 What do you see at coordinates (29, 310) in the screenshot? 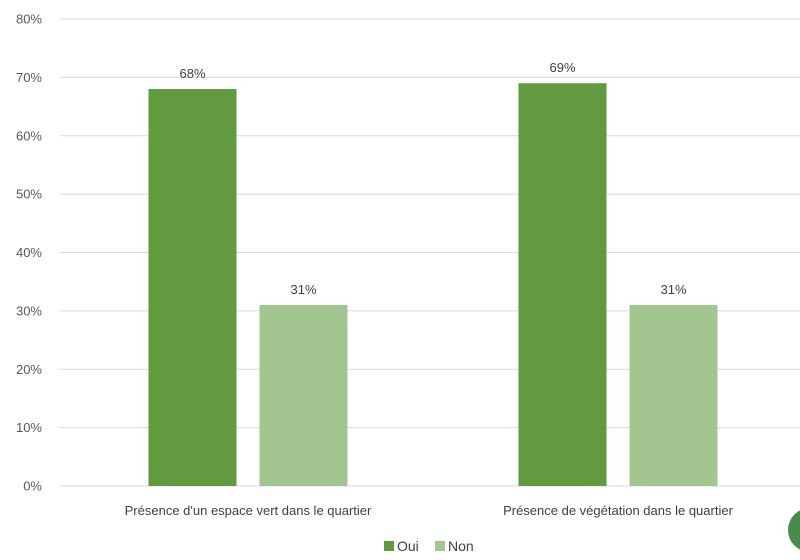
I see `y-tick-label: 30%` at bounding box center [29, 310].